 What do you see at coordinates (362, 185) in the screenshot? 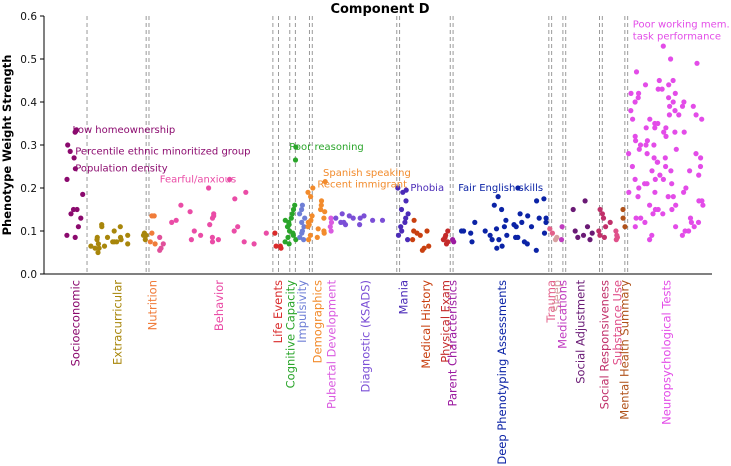
I see `point-annotation: Recent immigrant` at bounding box center [362, 185].